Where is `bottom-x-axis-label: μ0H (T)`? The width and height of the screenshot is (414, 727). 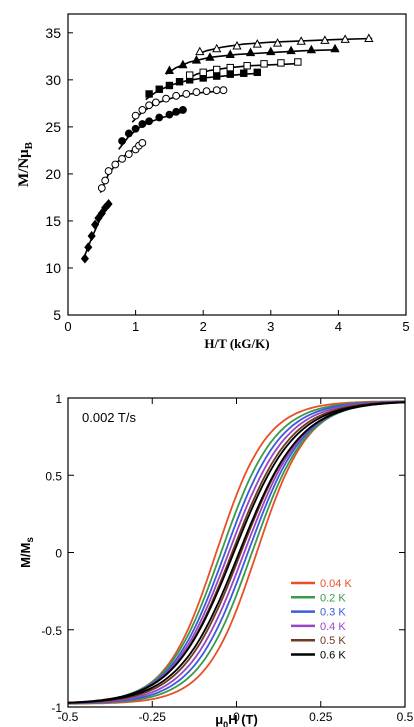 bottom-x-axis-label: μ0H (T) is located at coordinates (236, 719).